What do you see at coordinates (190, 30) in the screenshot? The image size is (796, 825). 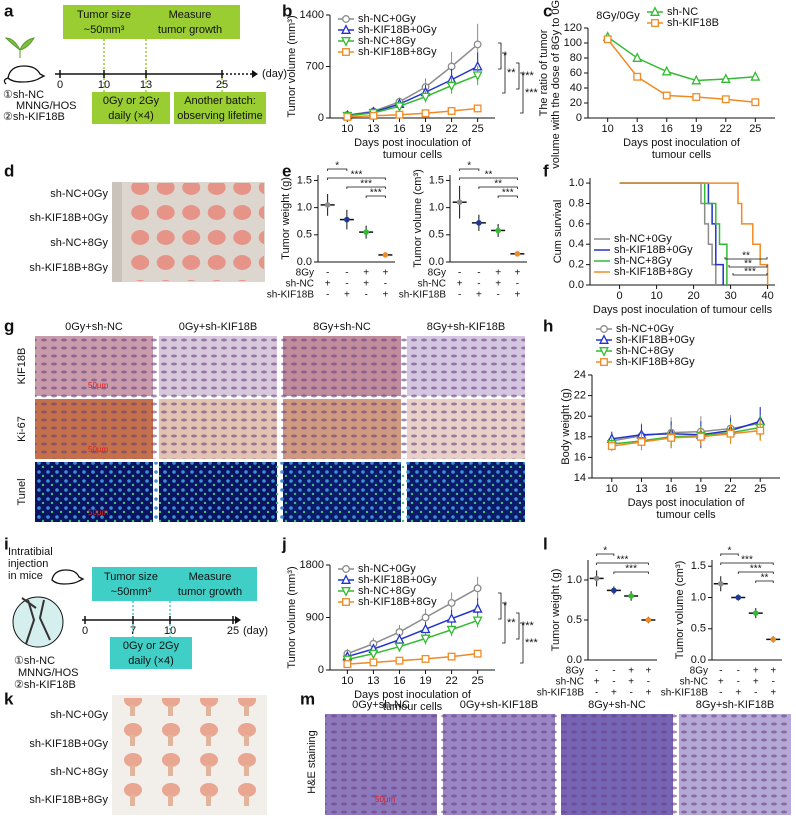 I see `box-text: tumor growth` at bounding box center [190, 30].